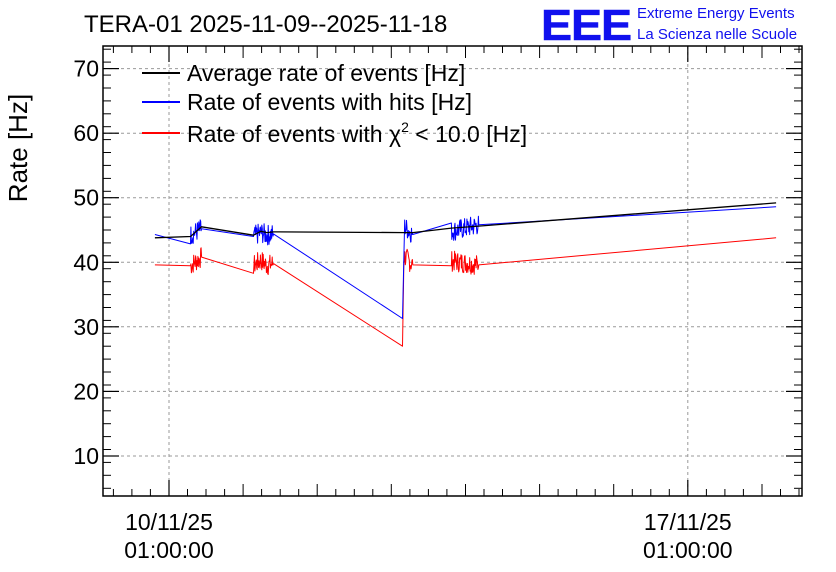 This screenshot has width=836, height=572. I want to click on legend-label-average: Average rate of events [Hz], so click(326, 73).